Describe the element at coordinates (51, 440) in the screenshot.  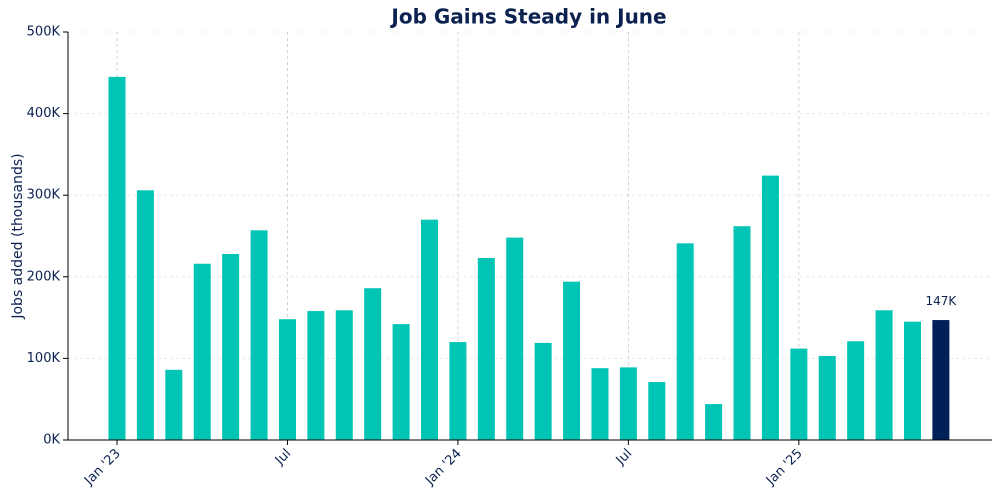
I see `y-tick-label: 0K` at that location.